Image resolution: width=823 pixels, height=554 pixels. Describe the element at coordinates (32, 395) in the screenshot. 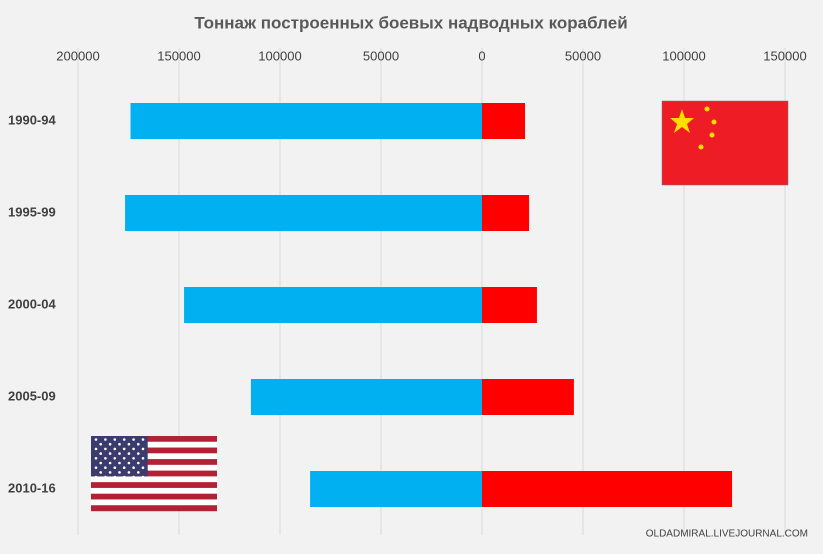

I see `y-tick-label: 2005-09` at that location.